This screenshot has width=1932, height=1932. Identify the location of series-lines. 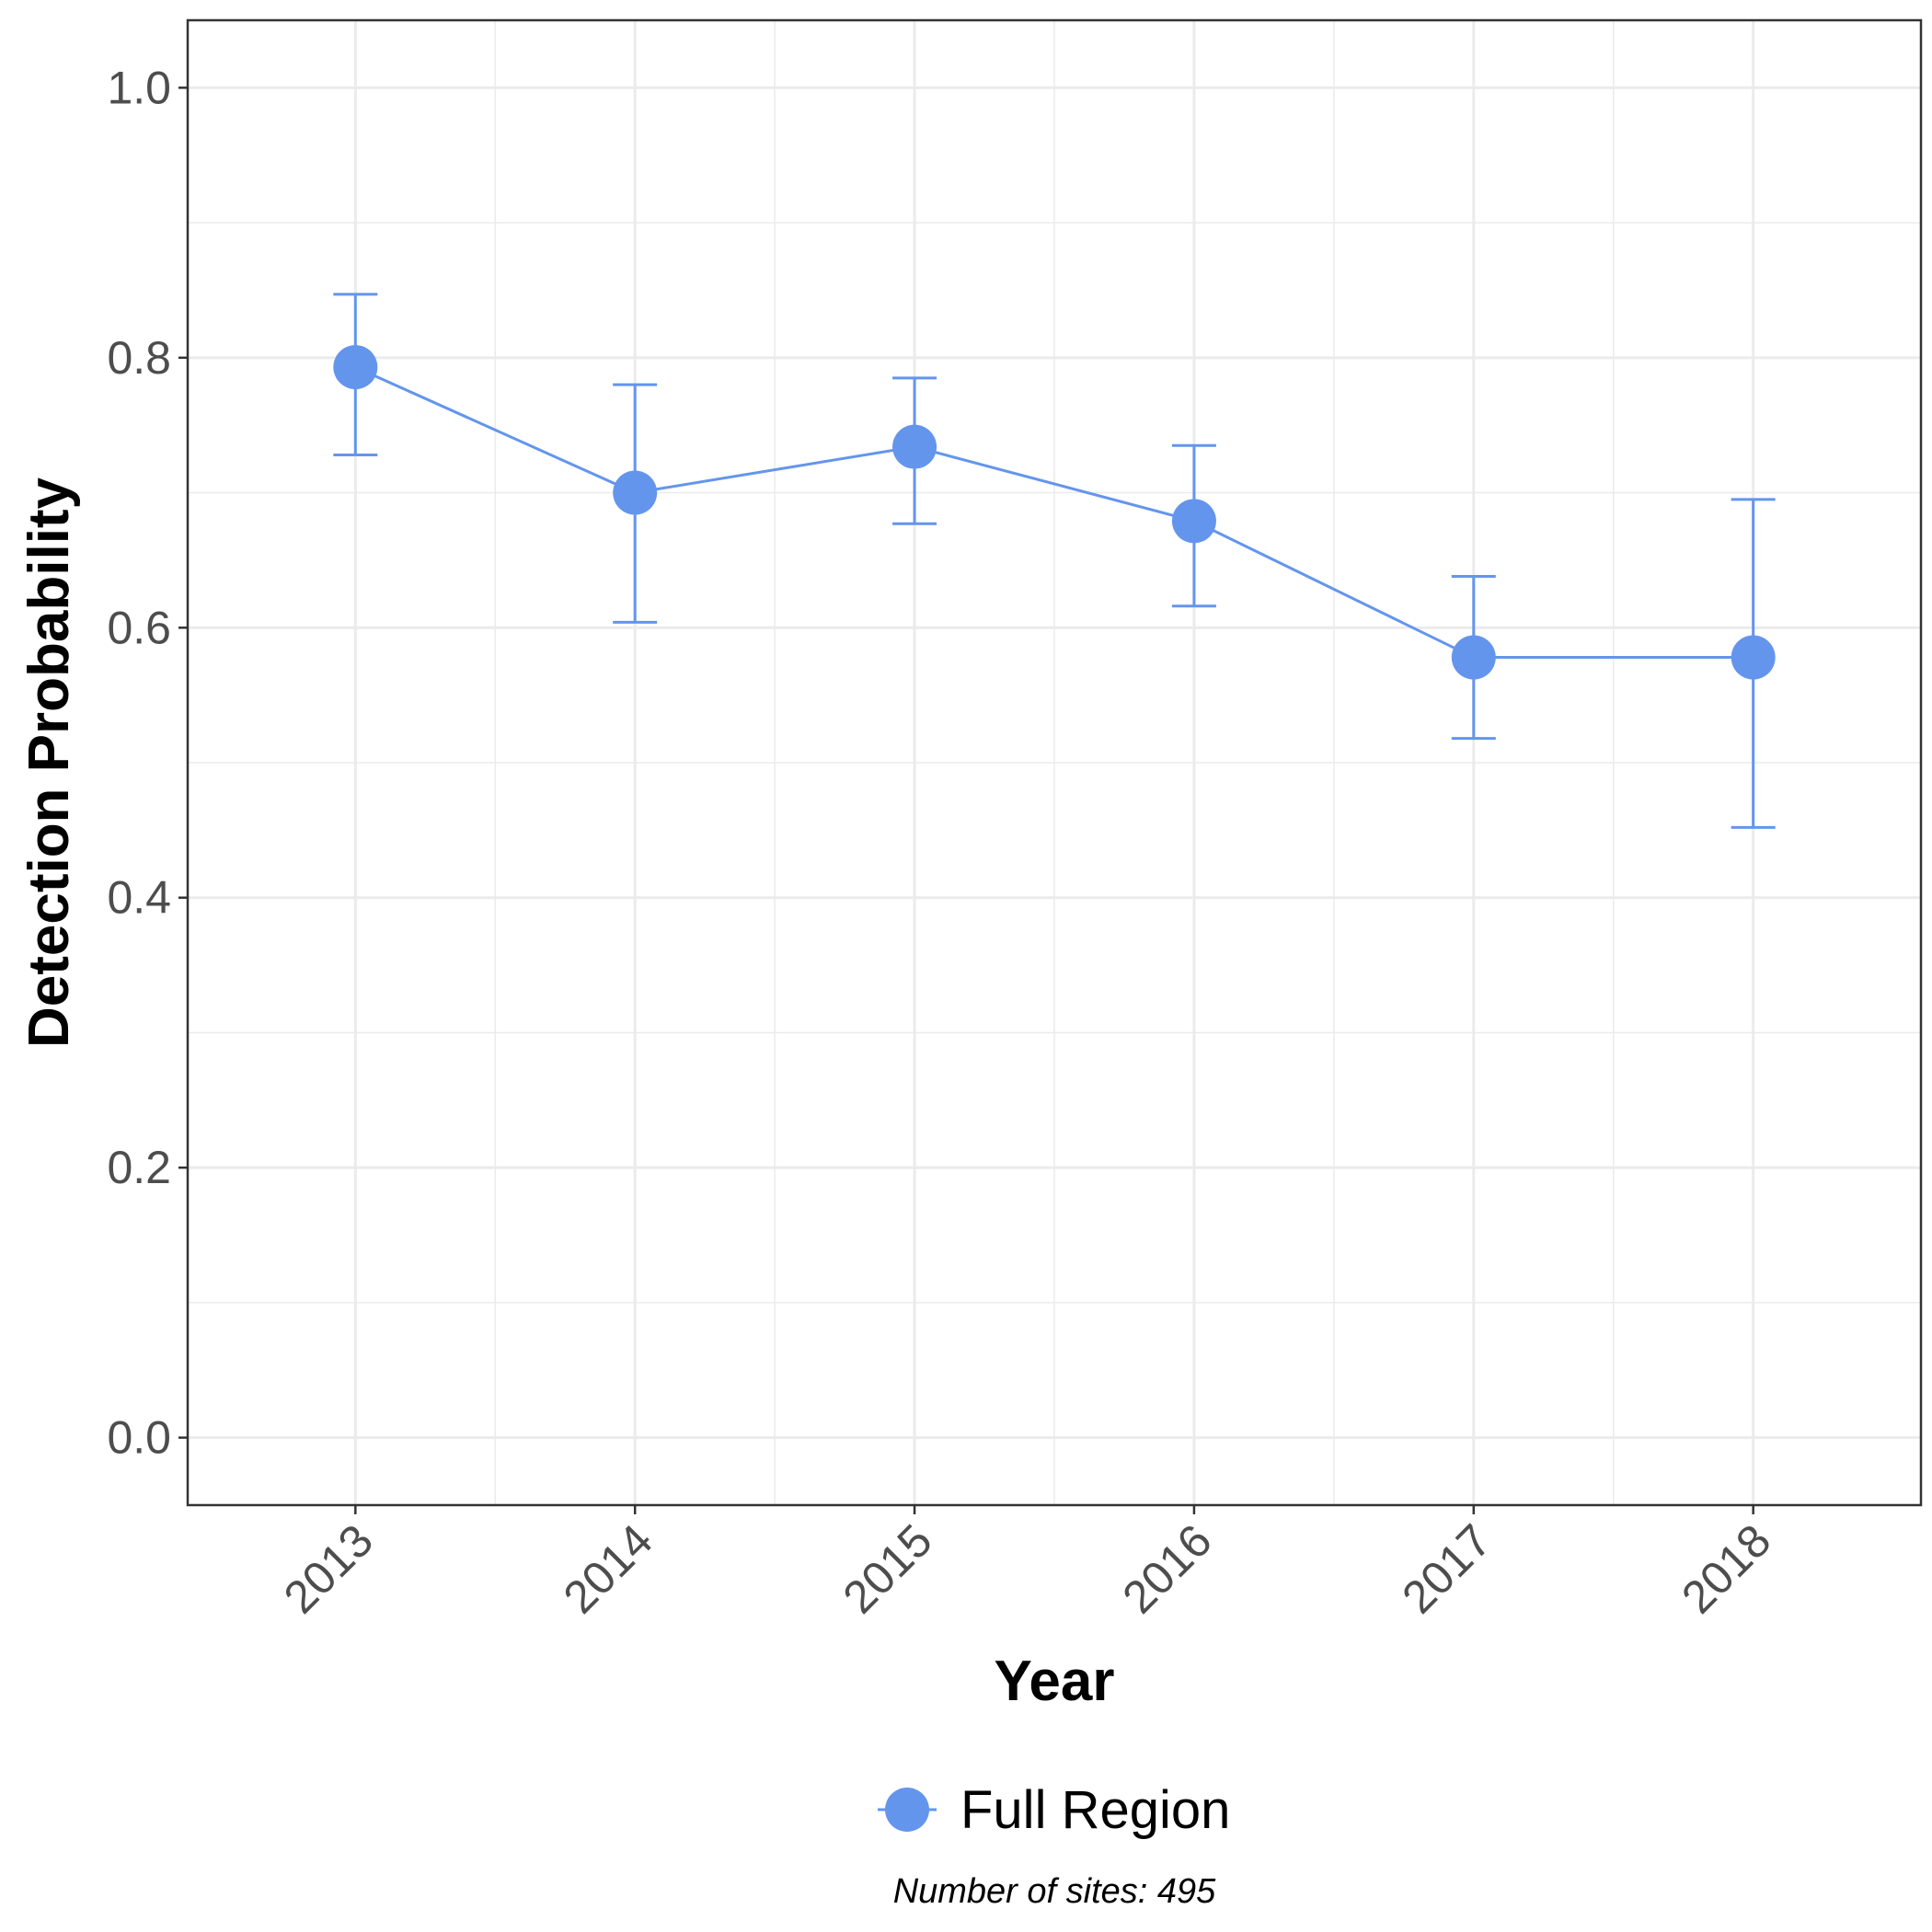
(1054, 512).